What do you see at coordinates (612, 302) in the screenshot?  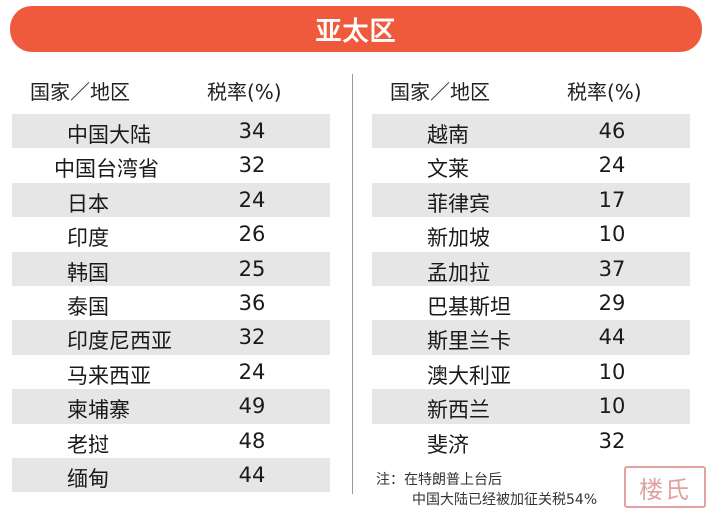 I see `rate-cell: 29` at bounding box center [612, 302].